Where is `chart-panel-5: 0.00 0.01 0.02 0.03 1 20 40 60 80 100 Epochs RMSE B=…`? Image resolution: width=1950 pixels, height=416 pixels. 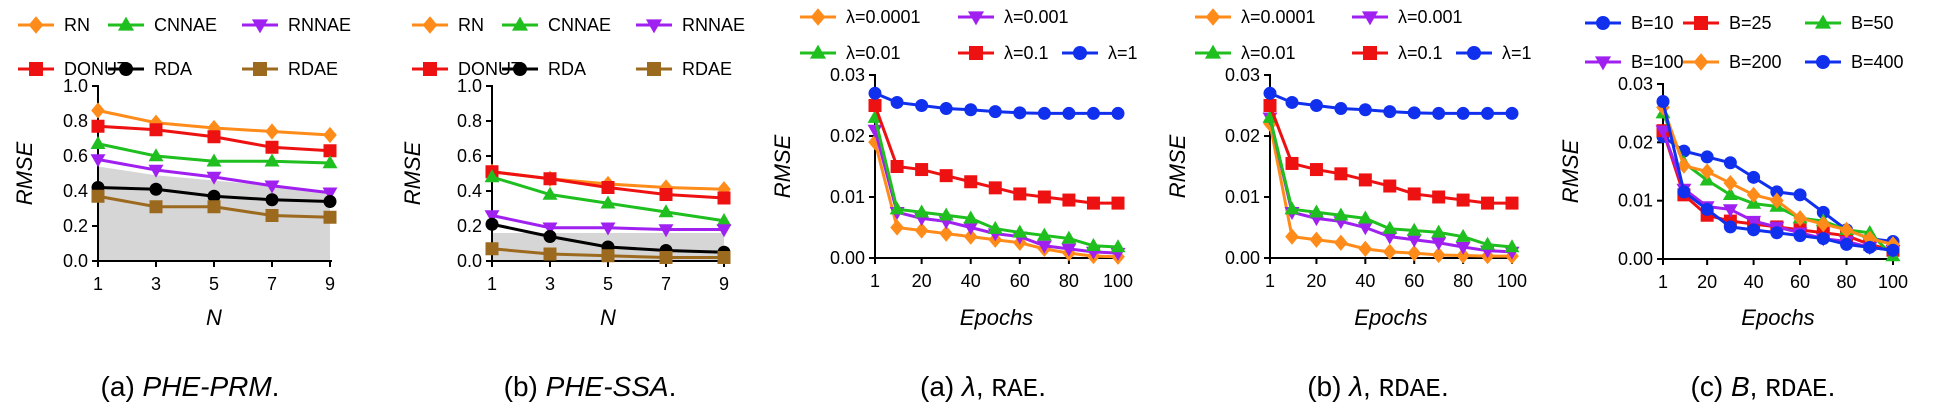 chart-panel-5: 0.00 0.01 0.02 0.03 1 20 40 60 80 100 Epochs RMSE B=… is located at coordinates (1733, 171).